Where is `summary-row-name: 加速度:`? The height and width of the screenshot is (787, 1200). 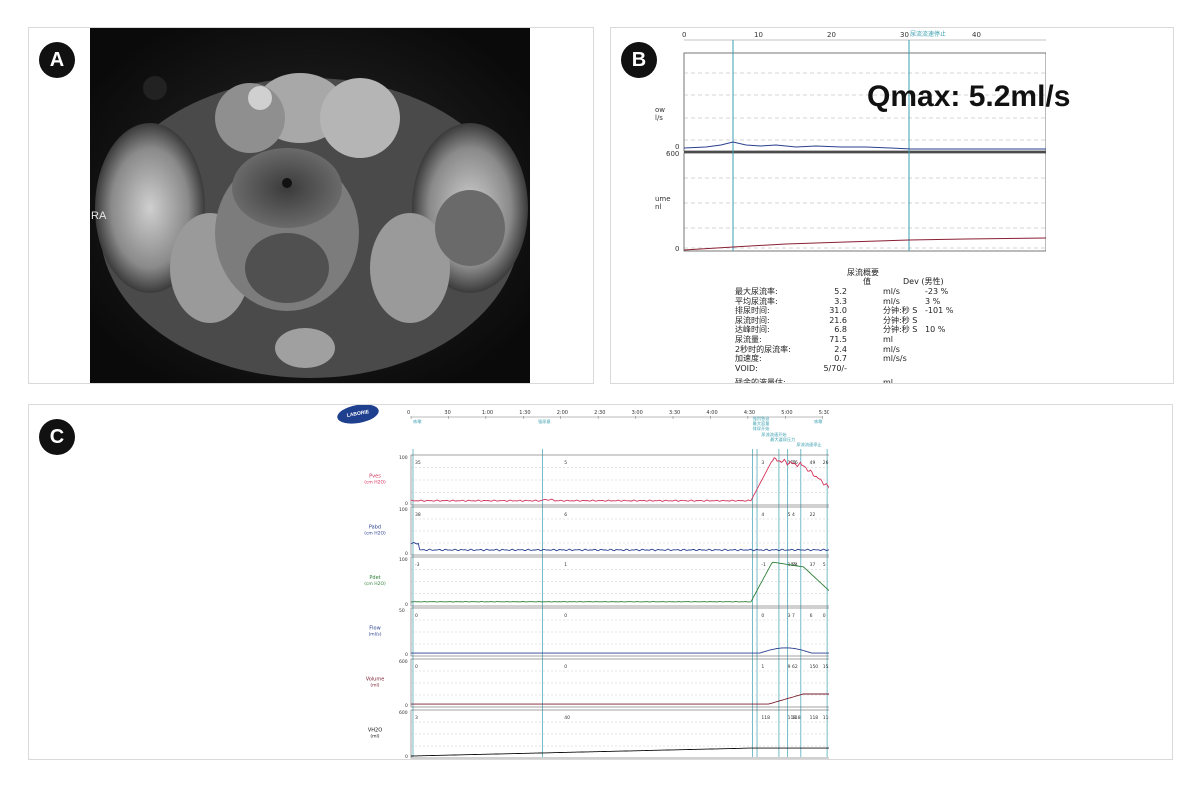 summary-row-name: 加速度: is located at coordinates (748, 359).